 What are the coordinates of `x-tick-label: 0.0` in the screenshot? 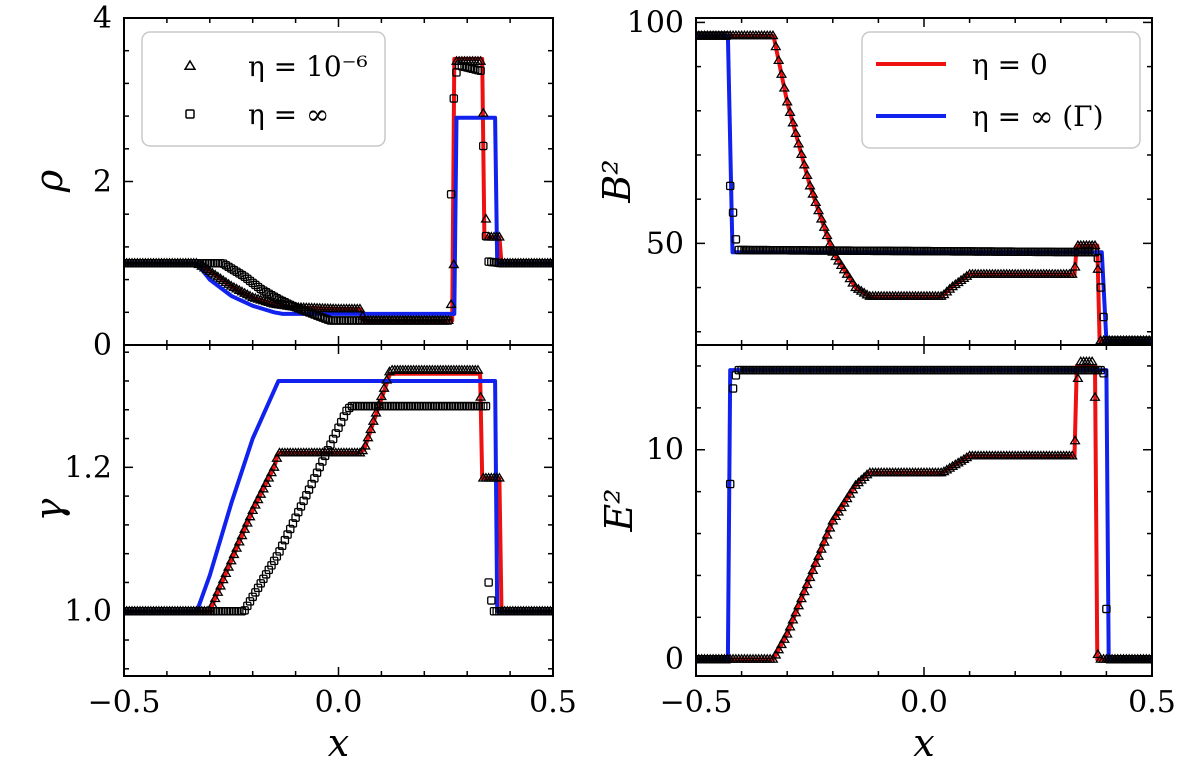 It's located at (339, 702).